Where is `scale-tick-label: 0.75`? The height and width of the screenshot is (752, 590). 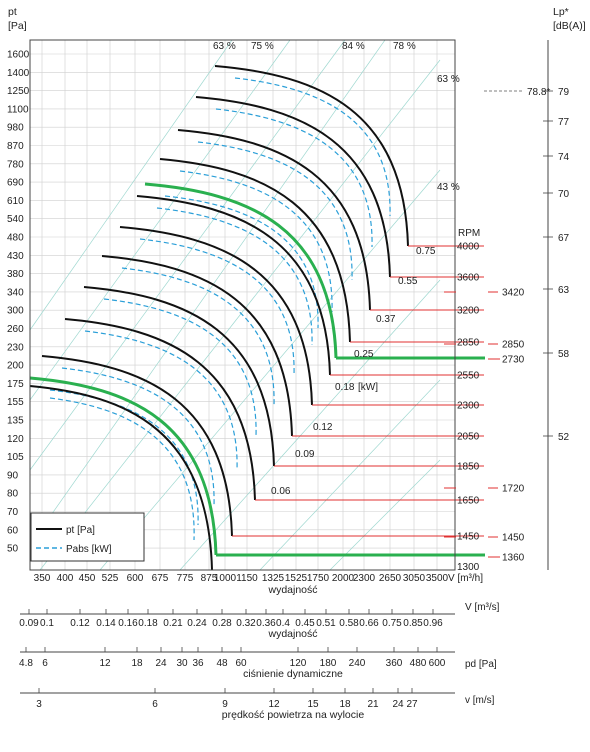
scale-tick-label: 0.75 is located at coordinates (392, 623).